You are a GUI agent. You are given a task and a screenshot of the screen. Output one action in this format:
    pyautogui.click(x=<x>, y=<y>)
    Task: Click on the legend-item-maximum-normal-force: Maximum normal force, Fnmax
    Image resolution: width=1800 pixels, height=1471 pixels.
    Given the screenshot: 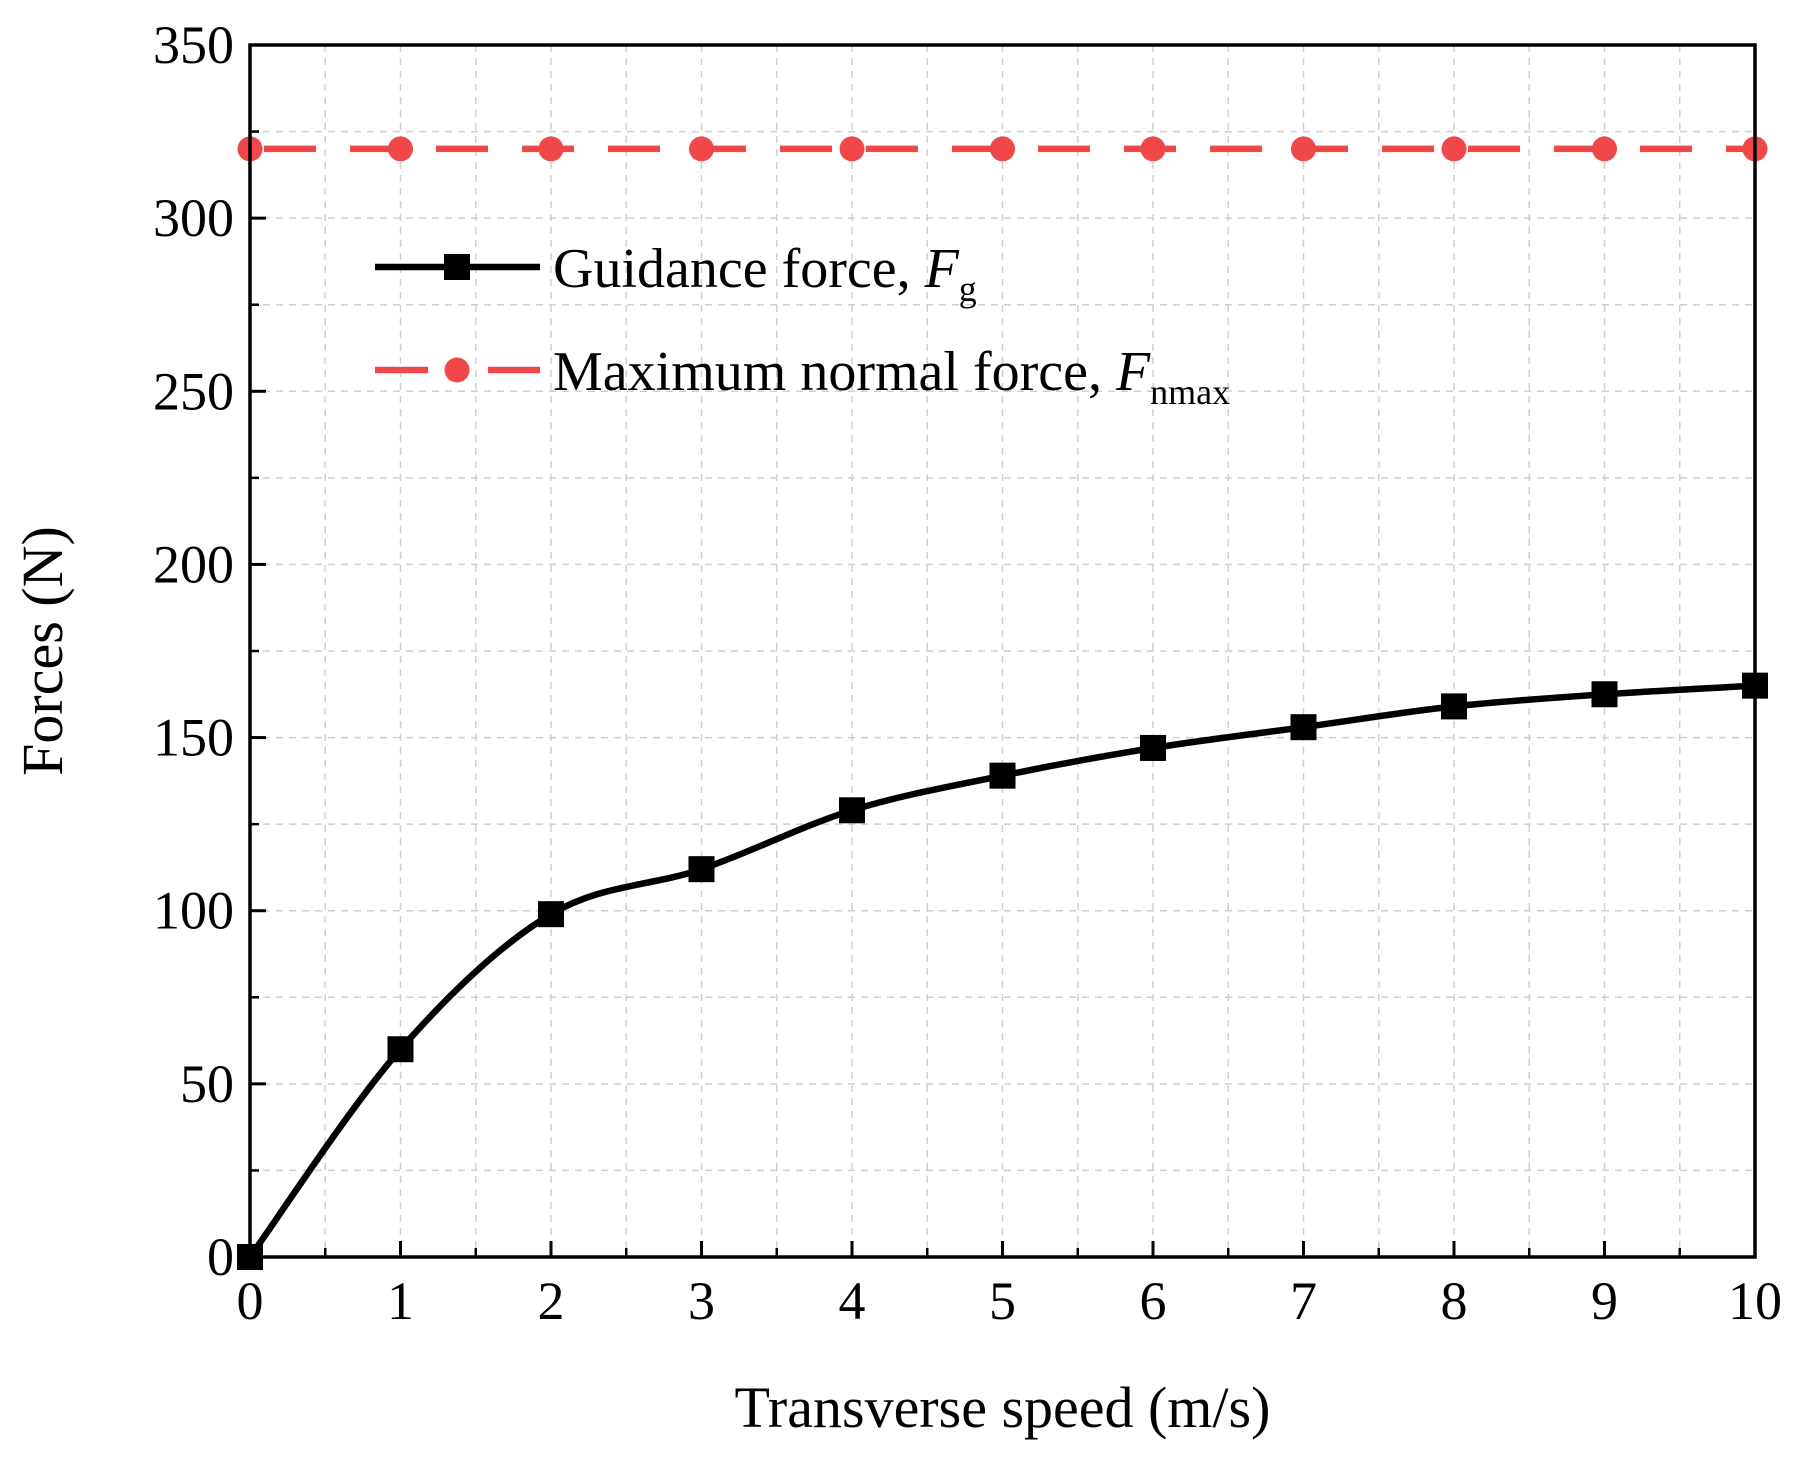 What is the action you would take?
    pyautogui.click(x=802, y=376)
    